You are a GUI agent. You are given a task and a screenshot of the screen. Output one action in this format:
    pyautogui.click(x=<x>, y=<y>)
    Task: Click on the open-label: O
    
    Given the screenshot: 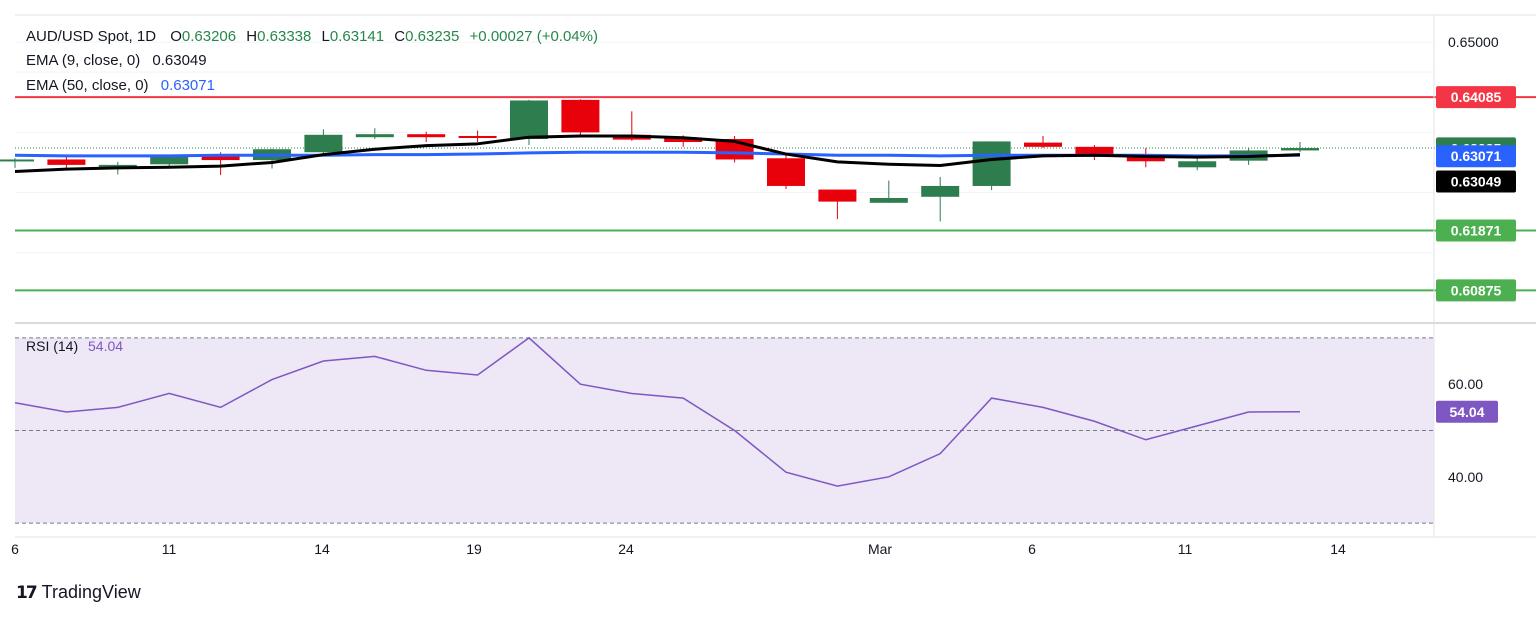 What is the action you would take?
    pyautogui.click(x=176, y=36)
    